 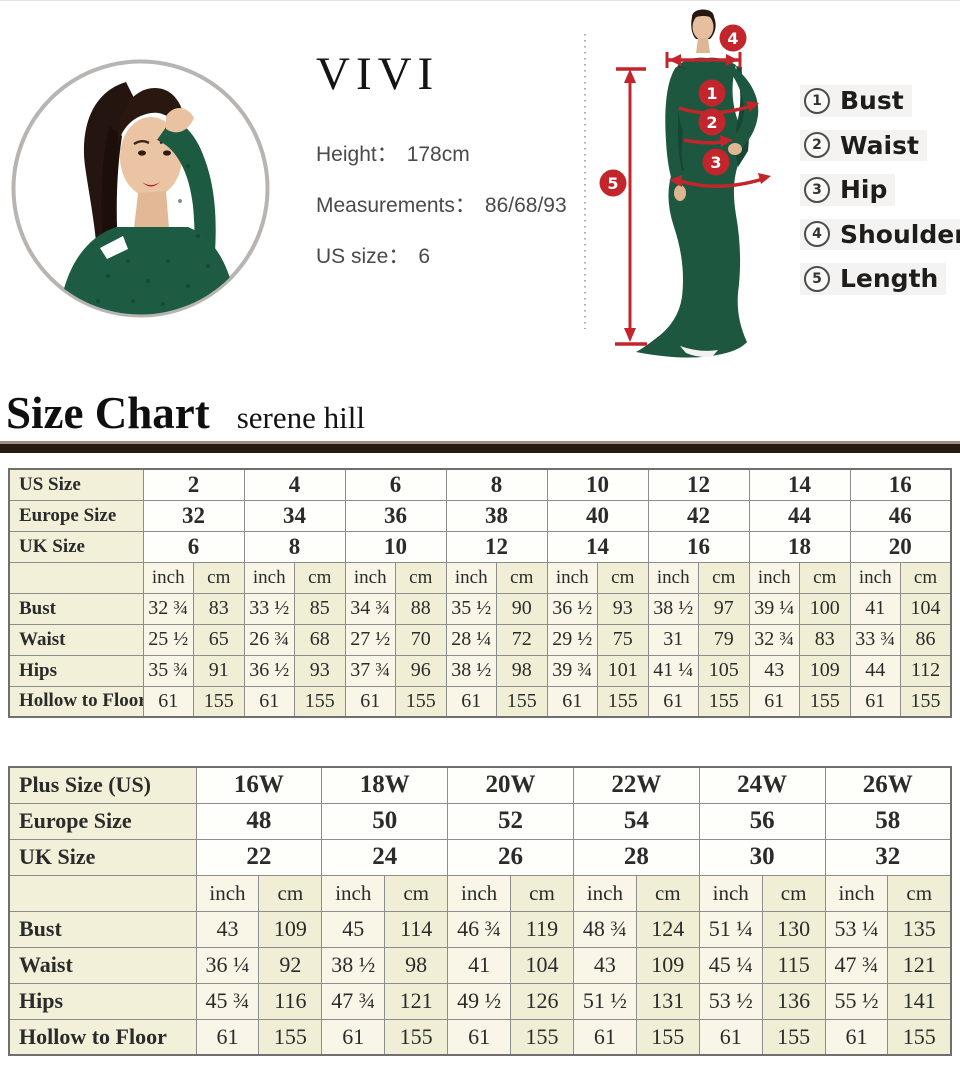 What do you see at coordinates (522, 639) in the screenshot?
I see `measure-cm-cell: 72` at bounding box center [522, 639].